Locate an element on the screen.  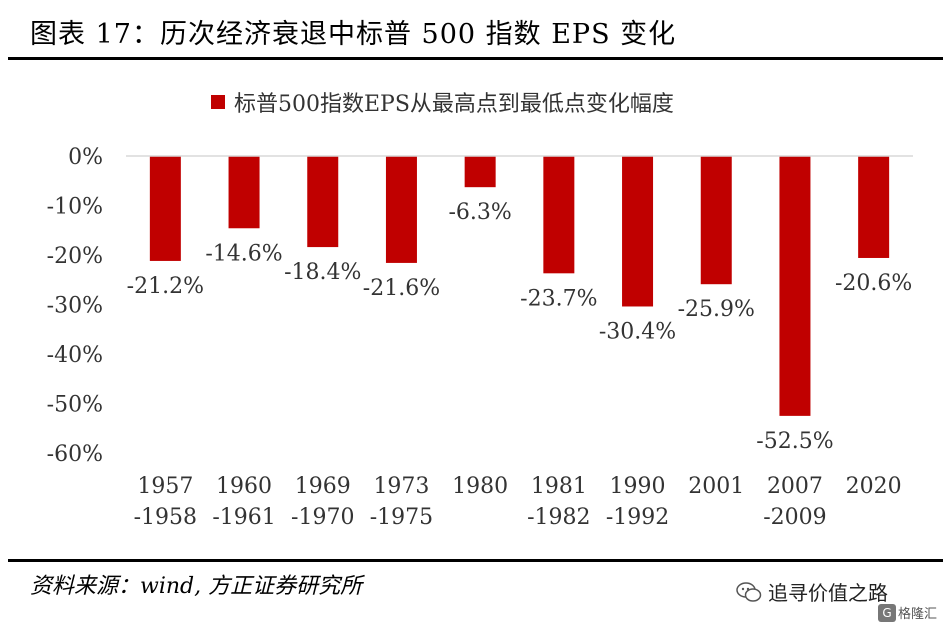
watermark: 追寻价值之路 is located at coordinates (812, 591).